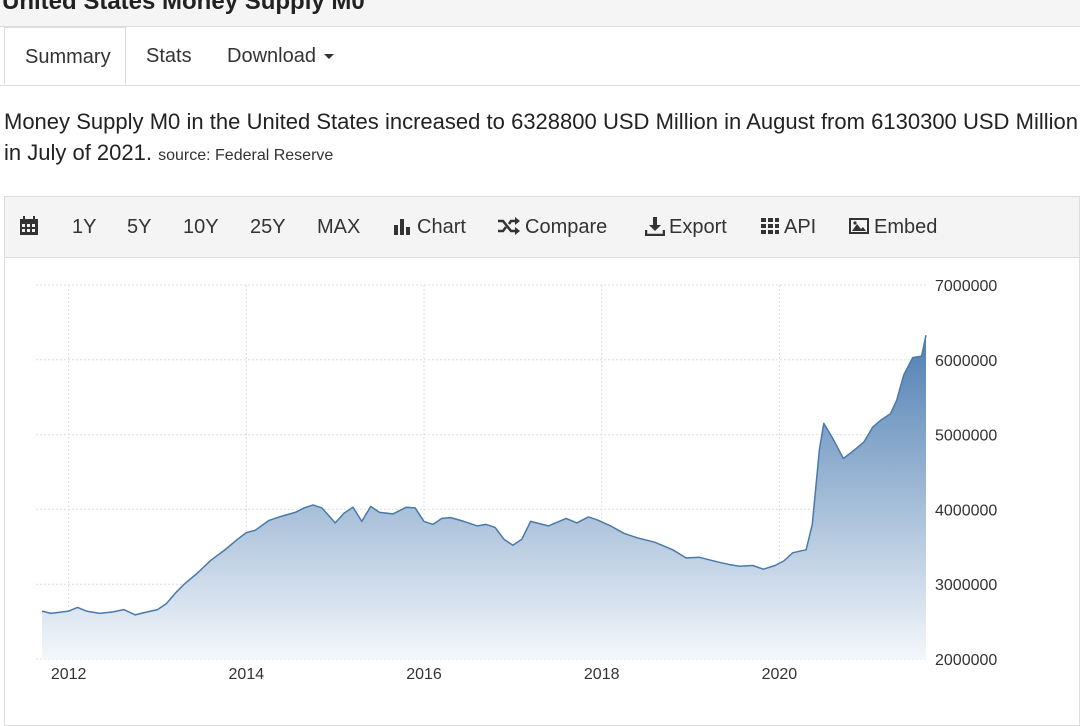 The height and width of the screenshot is (726, 1080). What do you see at coordinates (69, 674) in the screenshot?
I see `x-tick-label: 2012` at bounding box center [69, 674].